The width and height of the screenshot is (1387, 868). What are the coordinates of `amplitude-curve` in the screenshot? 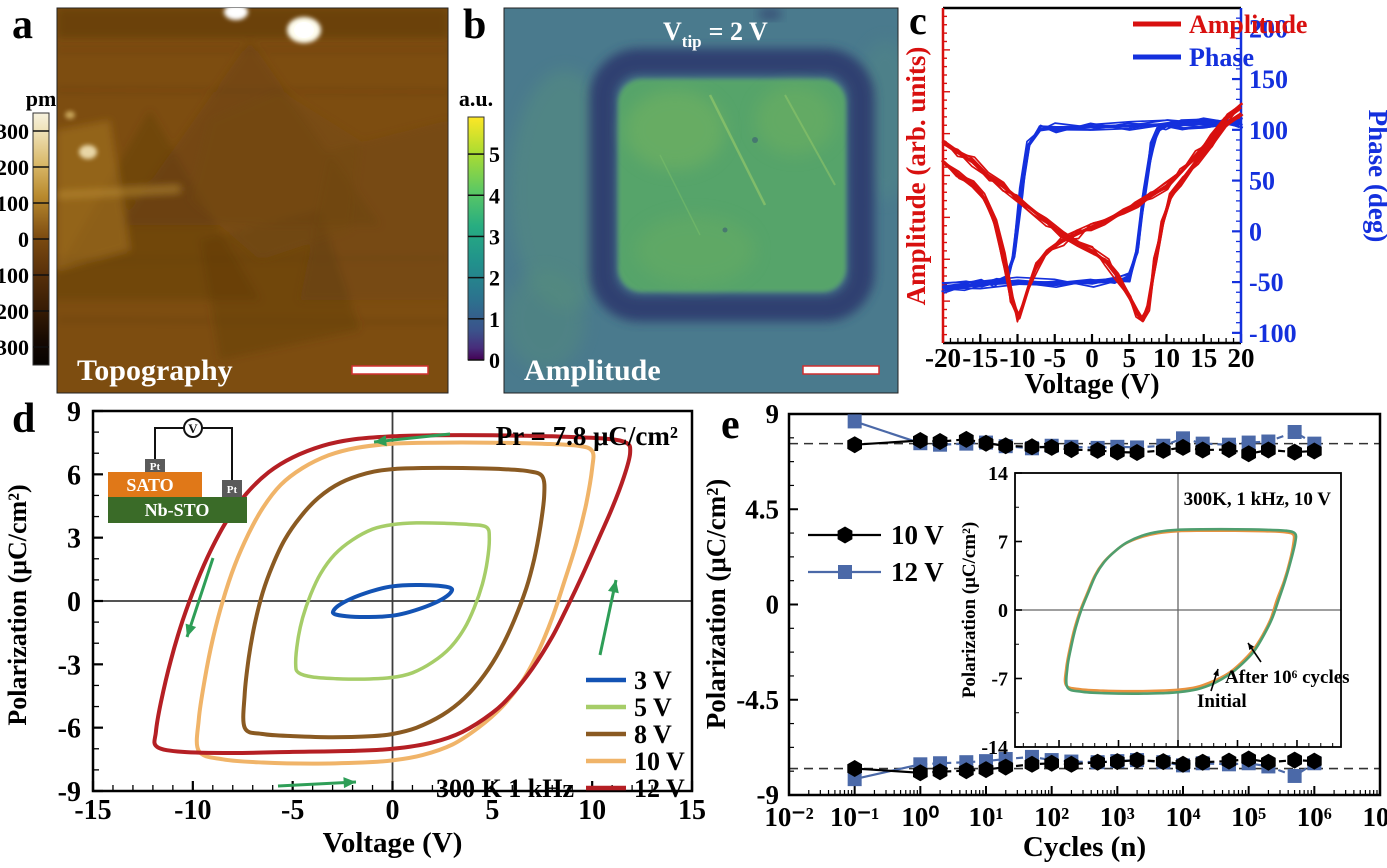 It's located at (1091, 216).